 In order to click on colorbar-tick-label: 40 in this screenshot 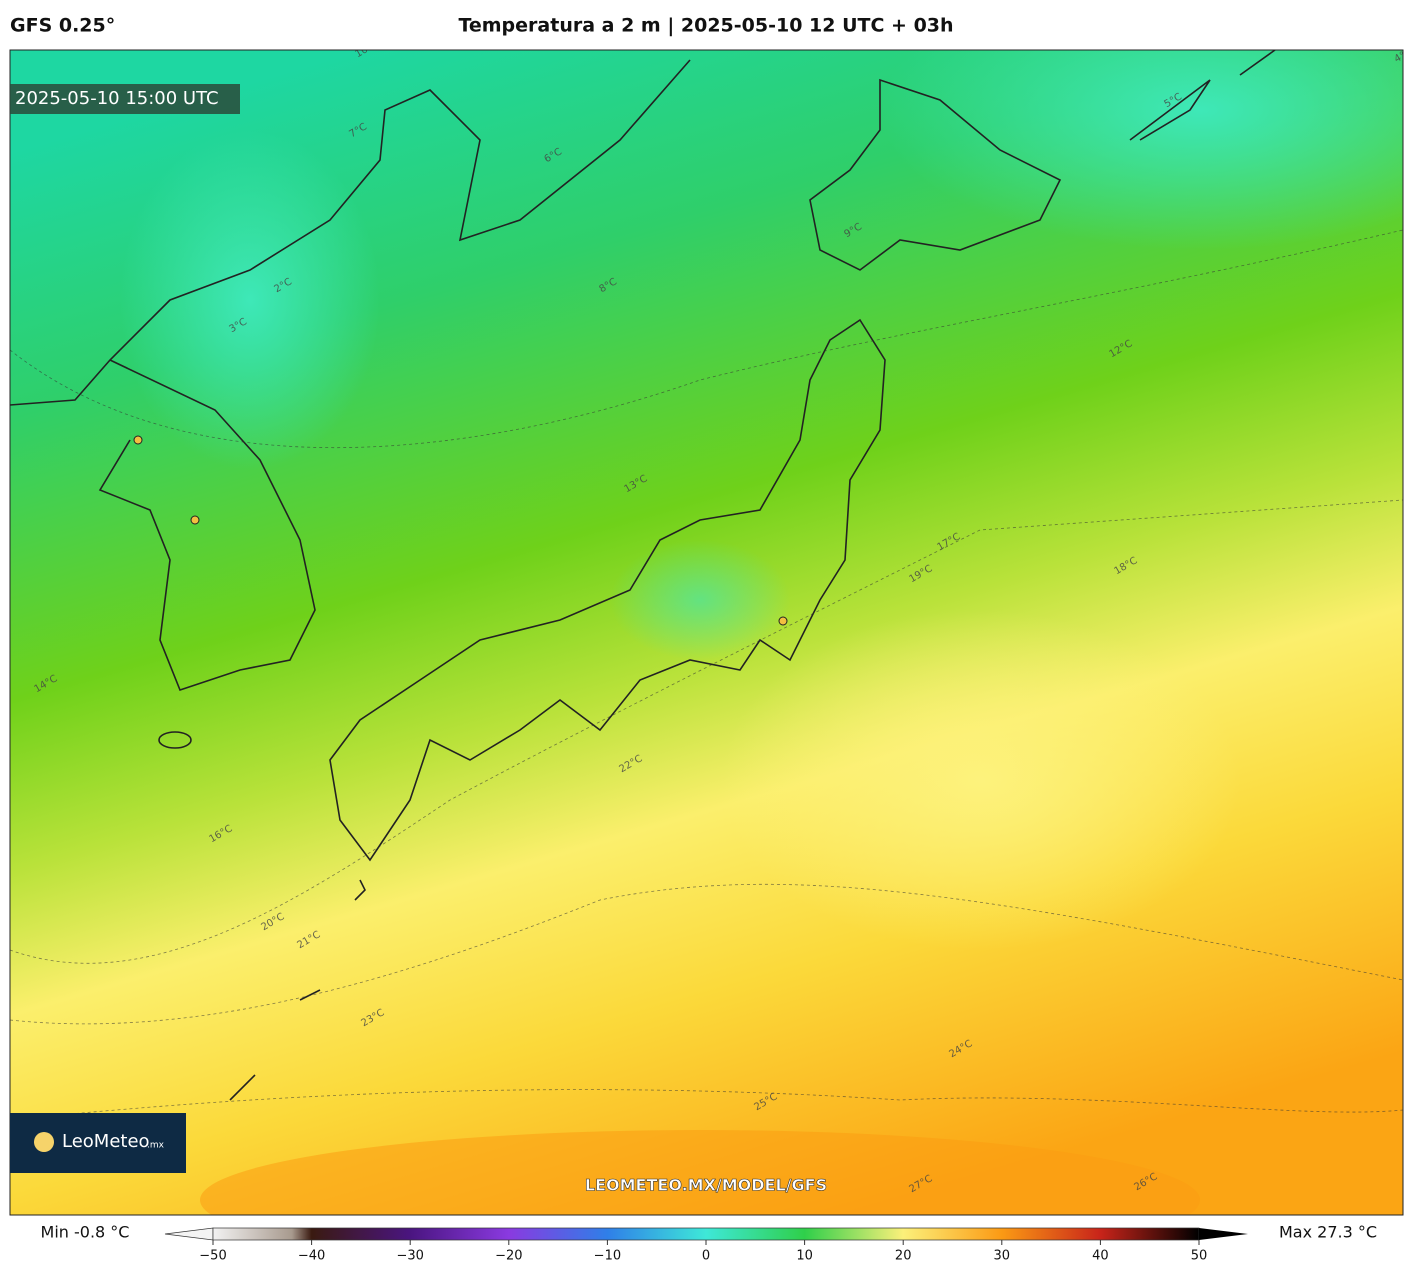, I will do `click(1100, 1256)`.